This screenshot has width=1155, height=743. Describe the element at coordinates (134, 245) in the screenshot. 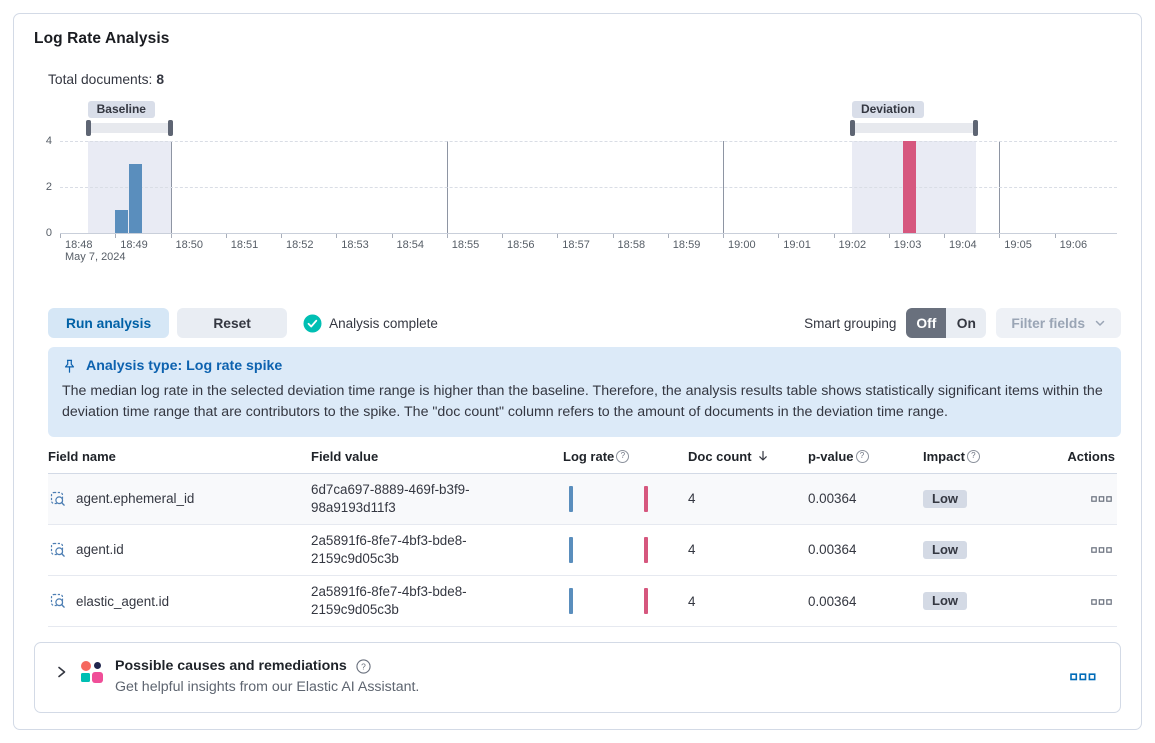

I see `x-axis-label: 18:49` at that location.